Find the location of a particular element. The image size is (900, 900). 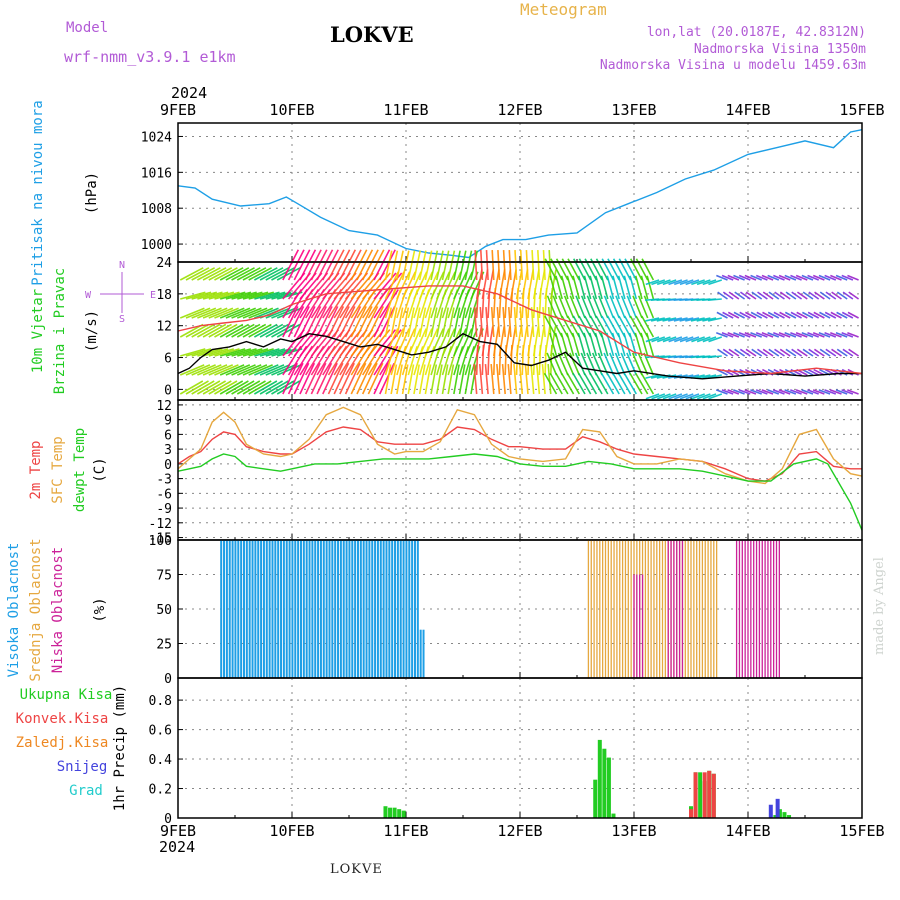

y-tick-label: 1000 is located at coordinates (156, 245).